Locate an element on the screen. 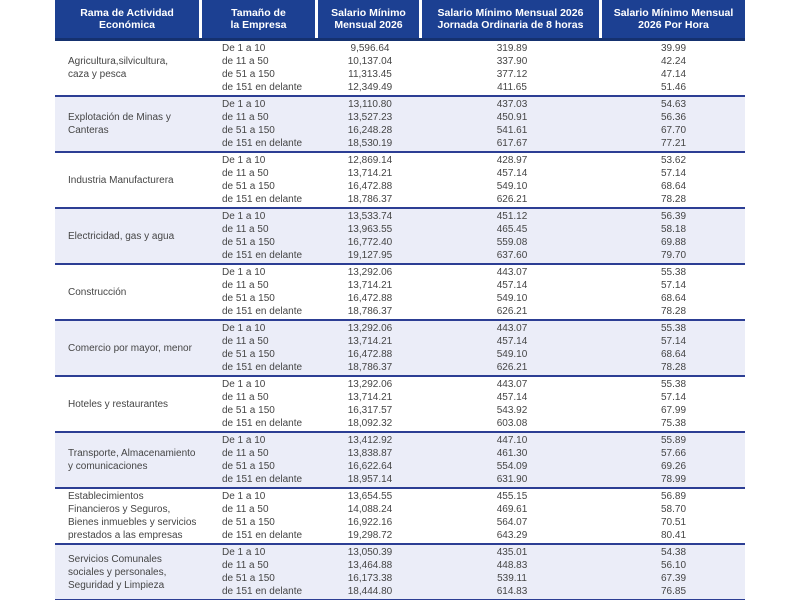 The image size is (800, 600). daily-salary-cell: 637.60 is located at coordinates (512, 255).